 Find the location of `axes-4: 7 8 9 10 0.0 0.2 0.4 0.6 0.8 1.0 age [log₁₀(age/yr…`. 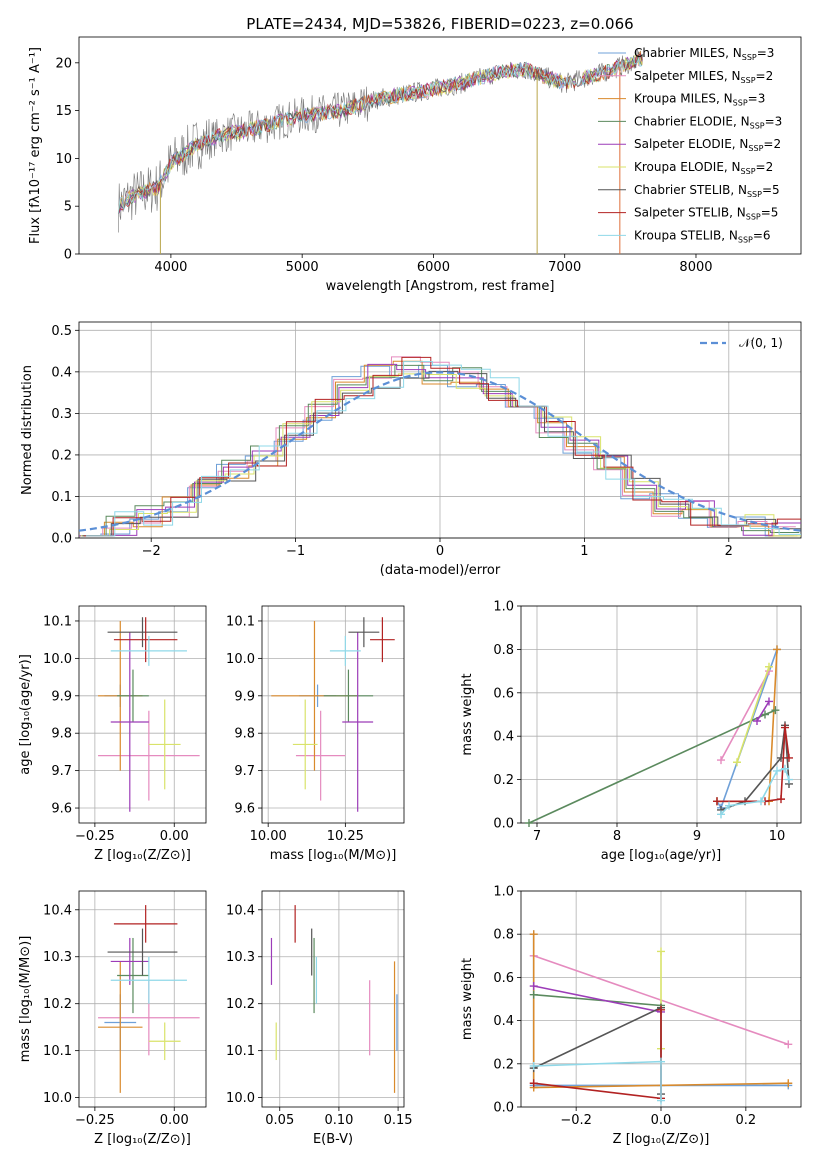

axes-4: 7 8 9 10 0.0 0.2 0.4 0.6 0.8 1.0 age [log₁₀(age/yr… is located at coordinates (631, 731).